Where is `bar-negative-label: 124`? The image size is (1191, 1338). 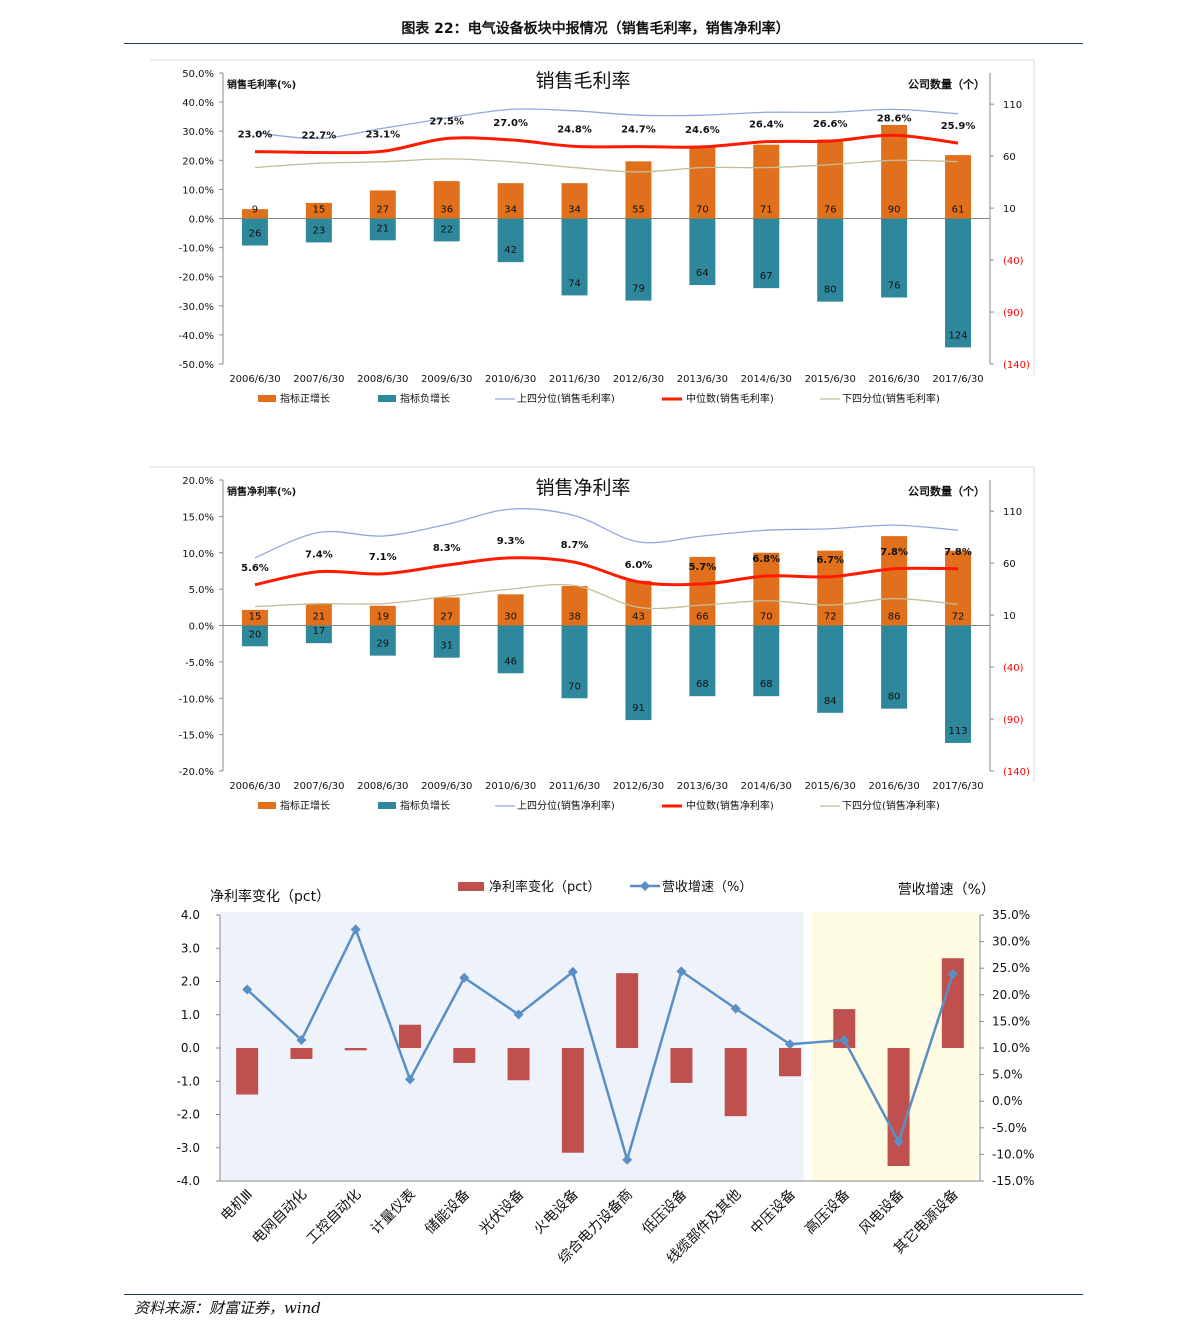 bar-negative-label: 124 is located at coordinates (957, 335).